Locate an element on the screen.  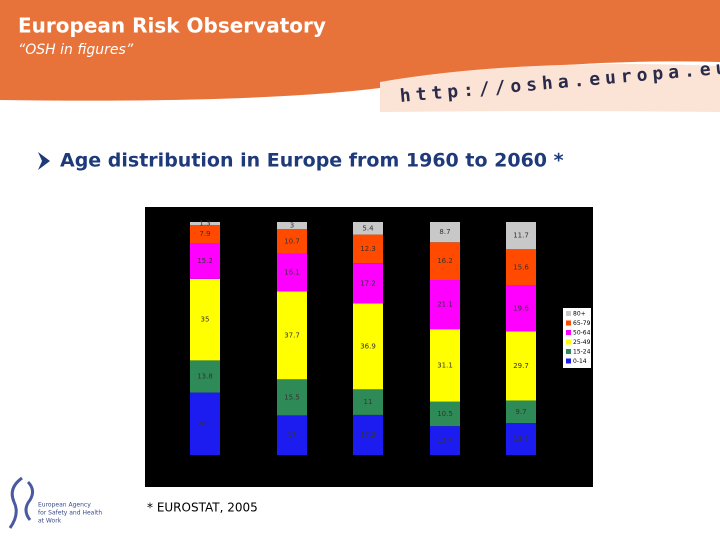
data-label: 11.7 is located at coordinates (521, 236).